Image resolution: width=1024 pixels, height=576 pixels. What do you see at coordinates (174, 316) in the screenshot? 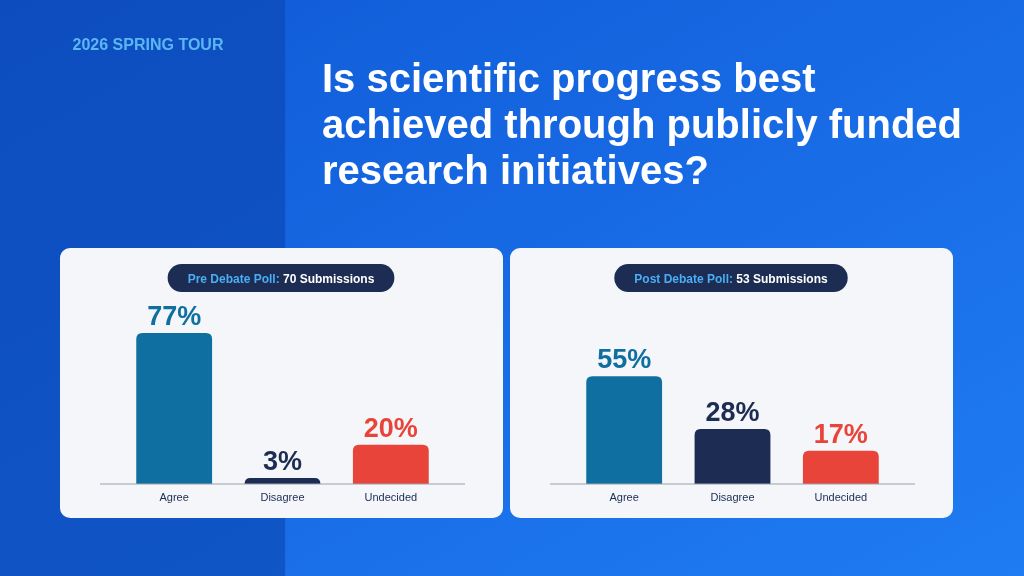
I see `data-label: 77%` at bounding box center [174, 316].